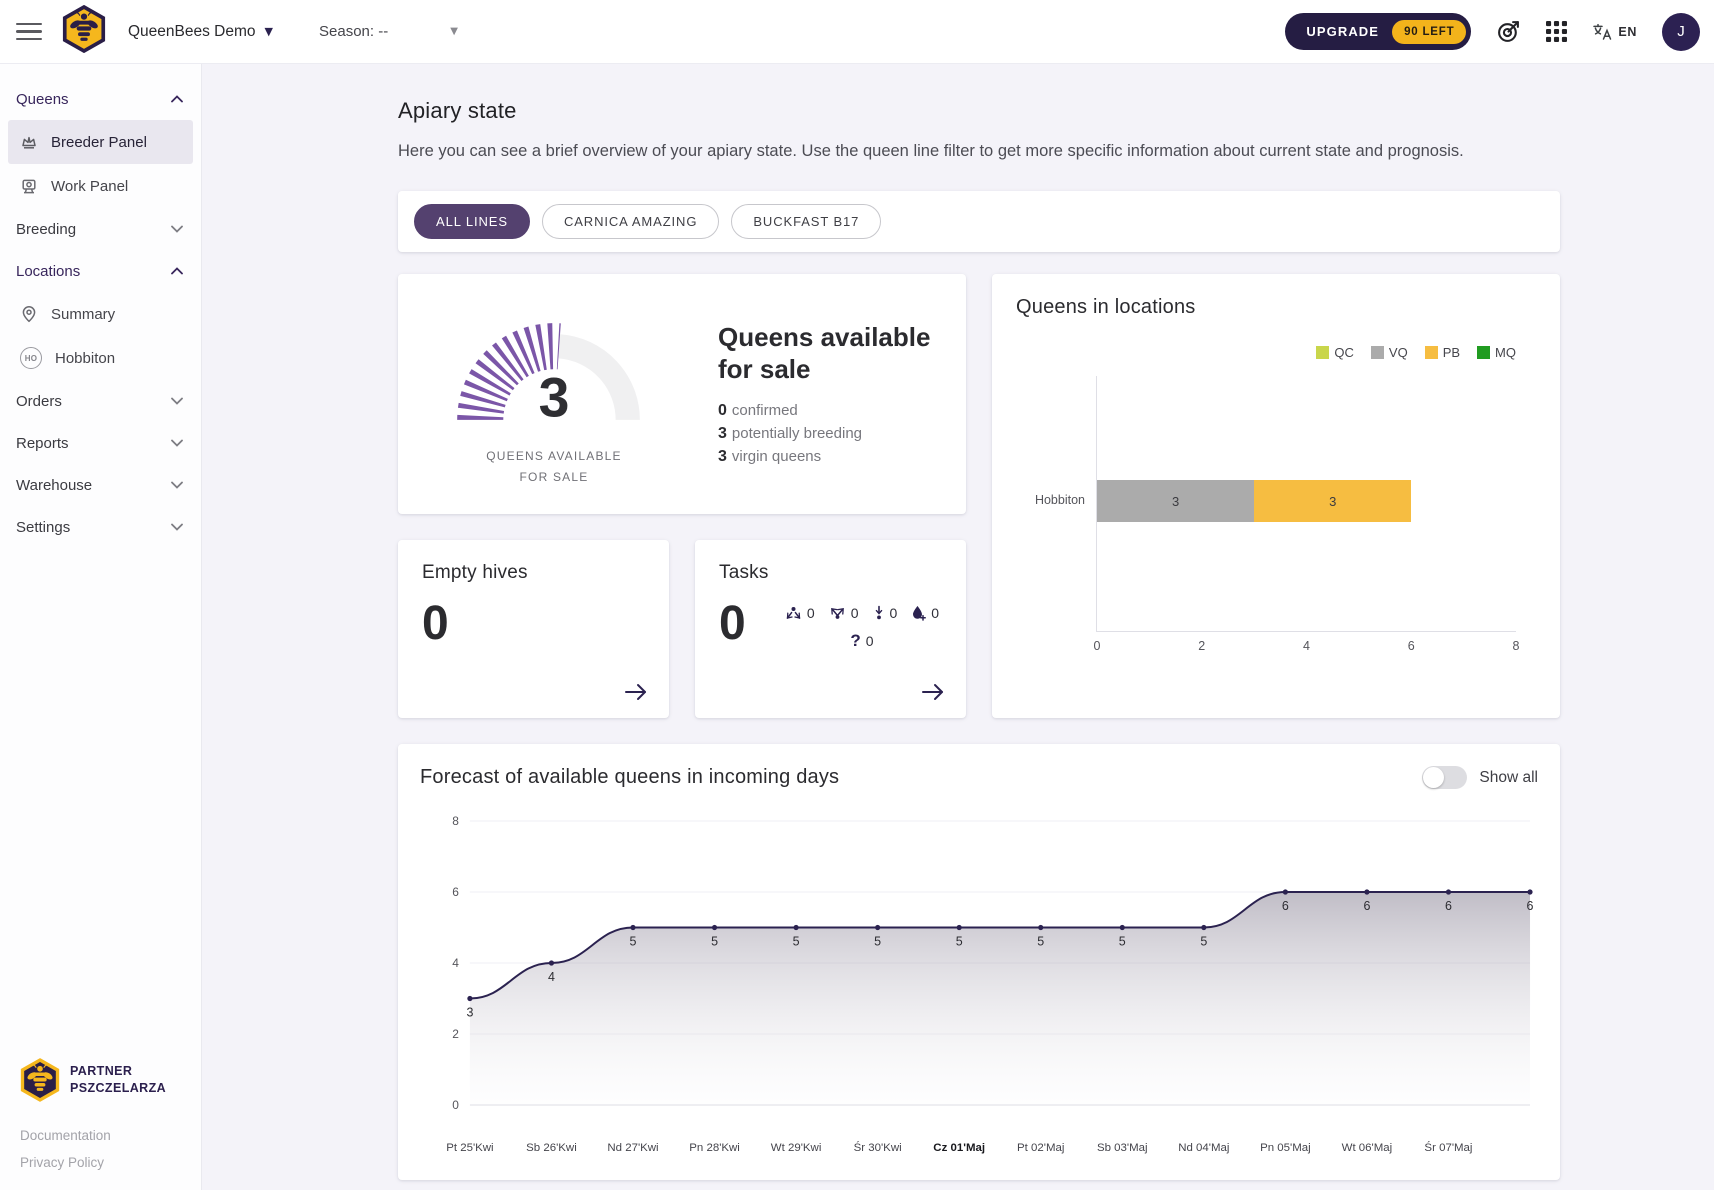  What do you see at coordinates (455, 963) in the screenshot?
I see `y-axis-label: 4` at bounding box center [455, 963].